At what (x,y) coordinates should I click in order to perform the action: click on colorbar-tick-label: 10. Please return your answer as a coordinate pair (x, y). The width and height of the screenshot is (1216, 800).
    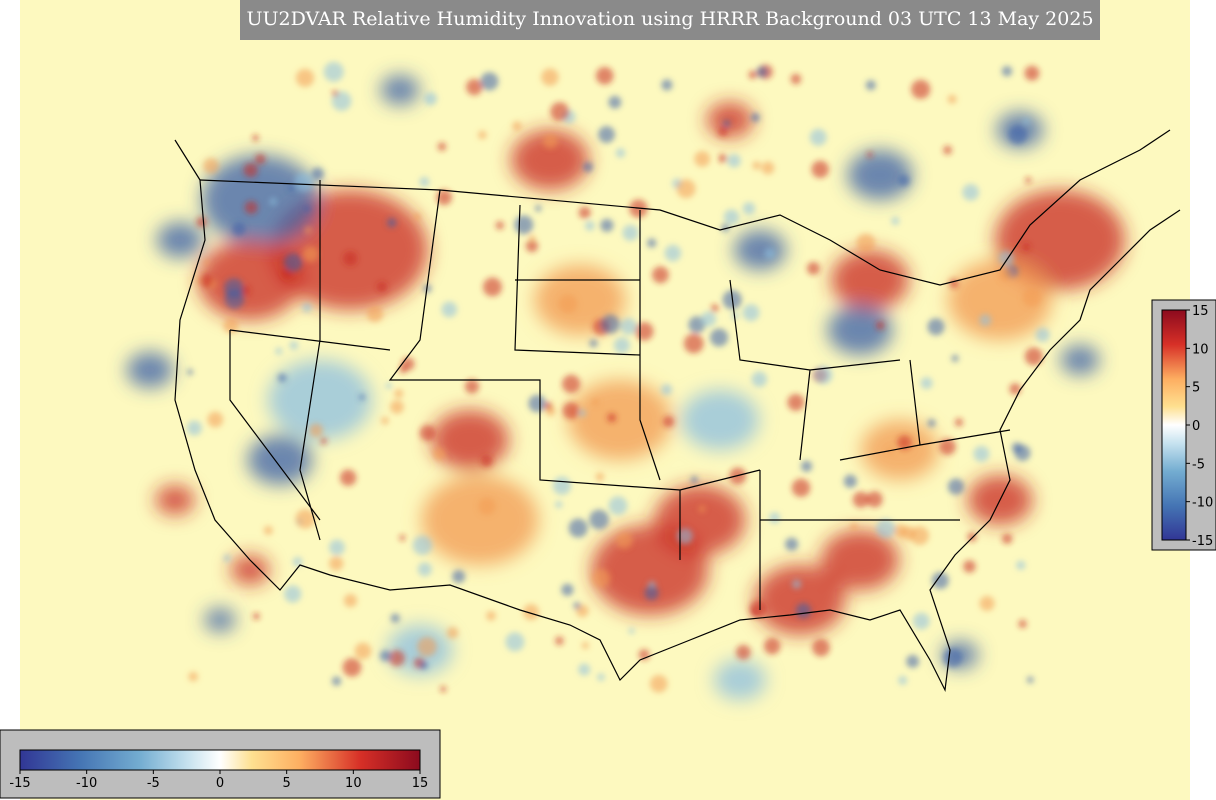
    Looking at the image, I should click on (1200, 349).